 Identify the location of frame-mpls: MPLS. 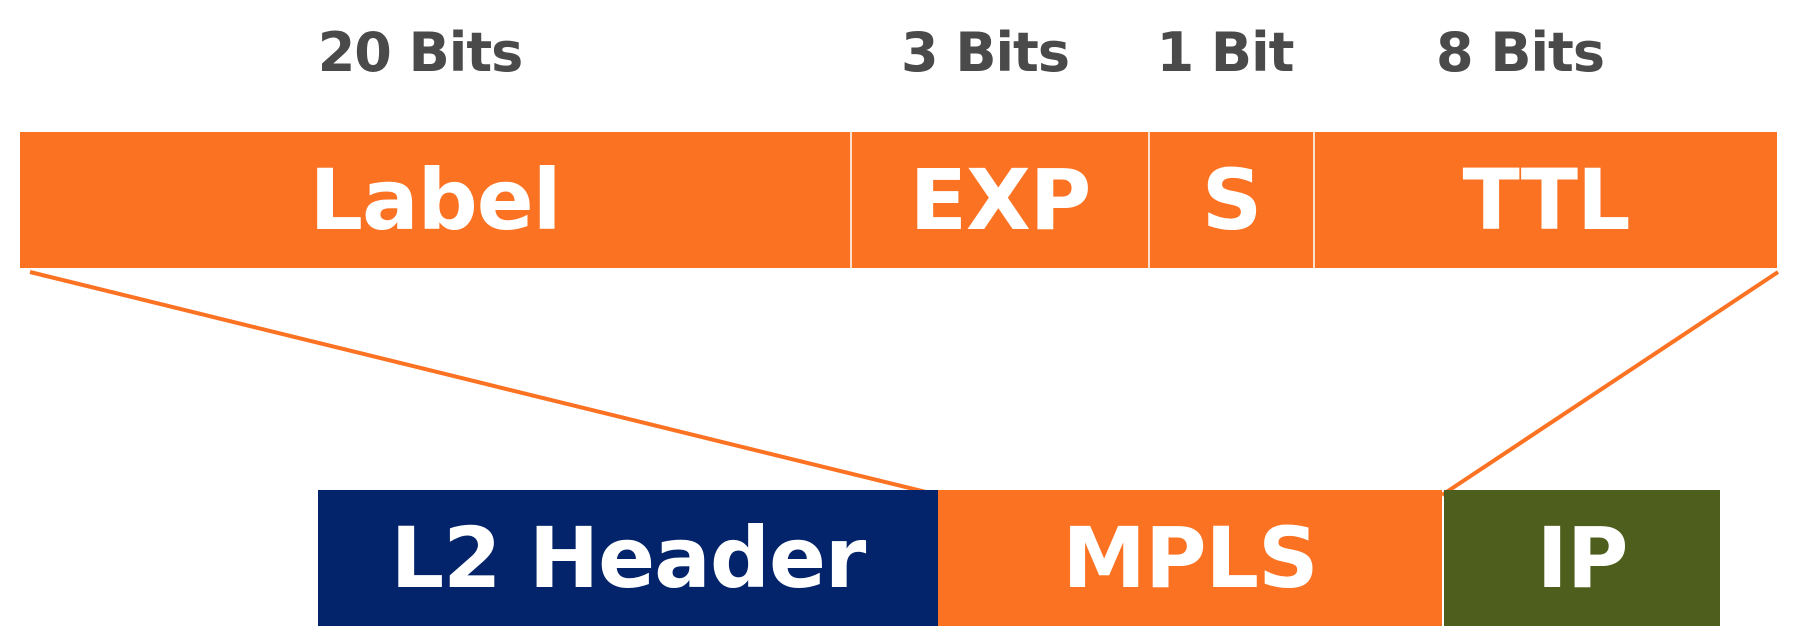
(1190, 558).